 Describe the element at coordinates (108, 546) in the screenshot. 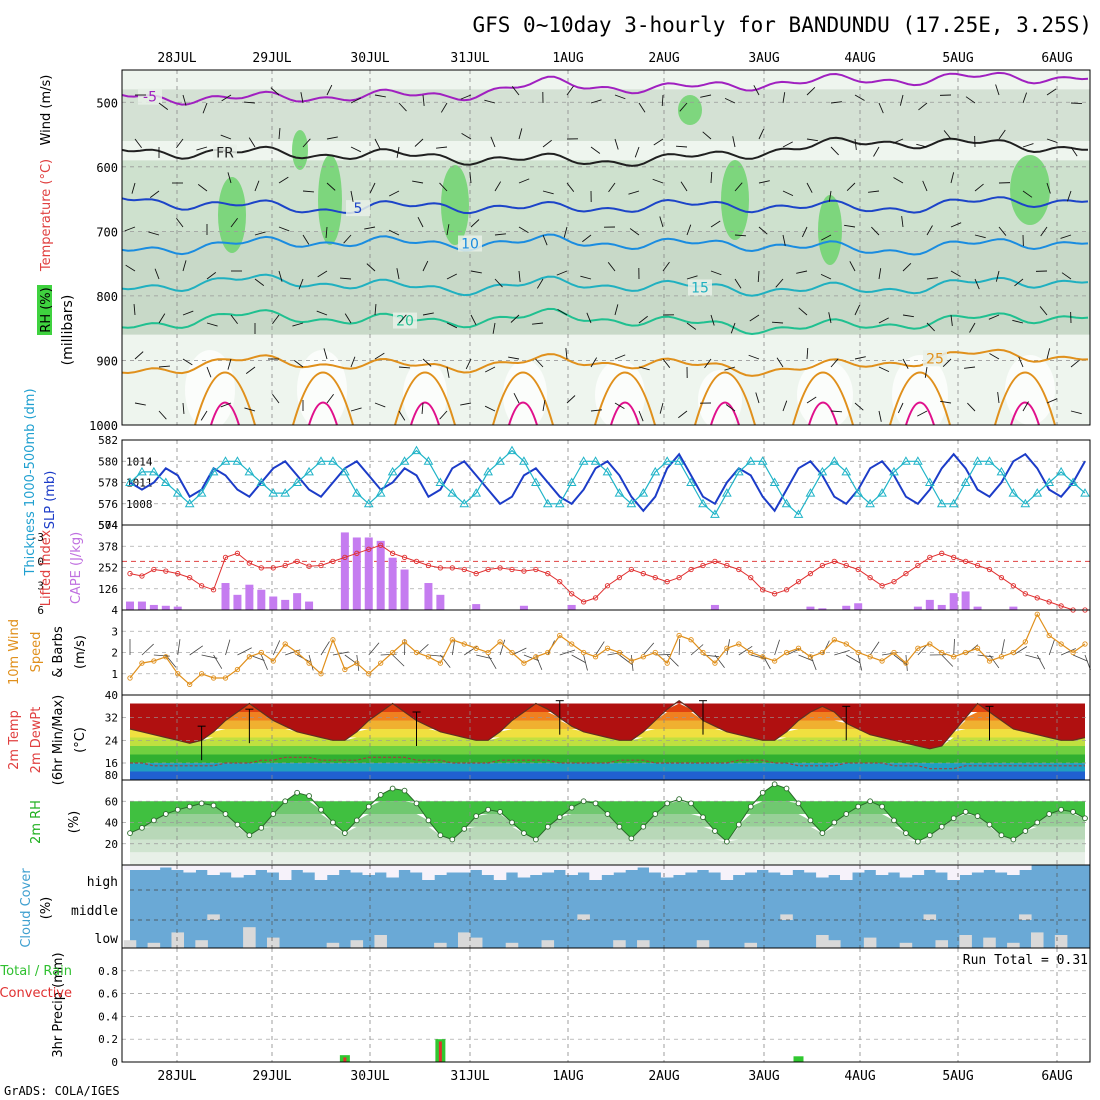

I see `cape-tick: 378` at that location.